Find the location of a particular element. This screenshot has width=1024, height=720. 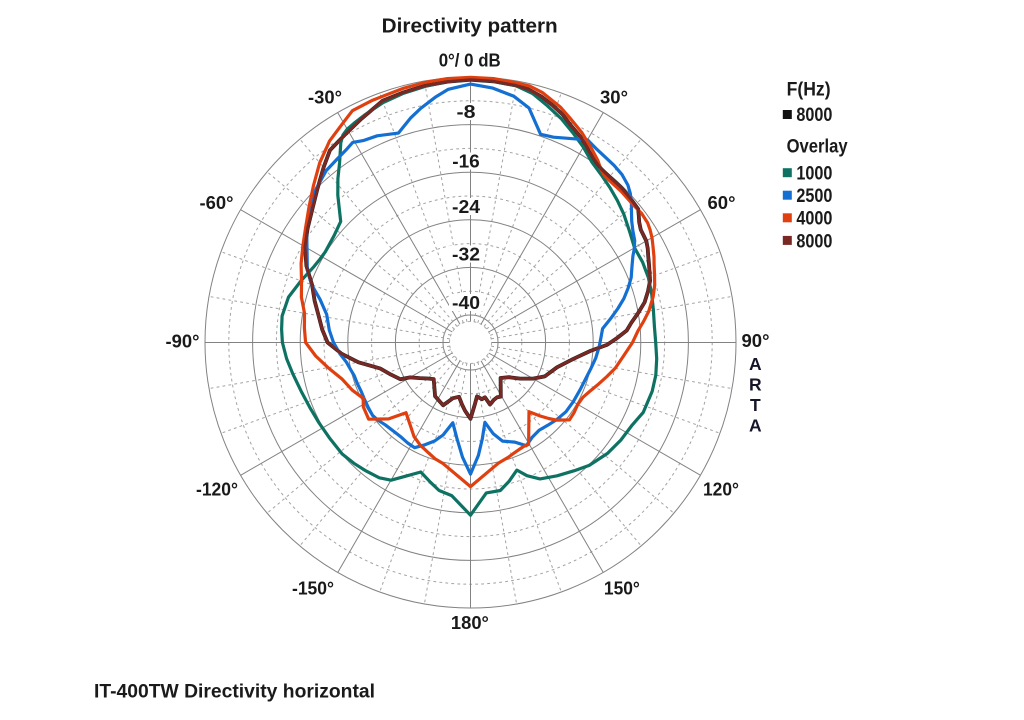

svg-text: -90° is located at coordinates (183, 342).